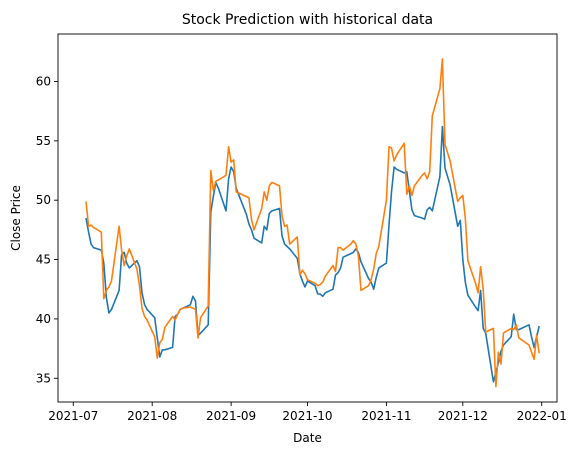 This screenshot has height=455, width=571. What do you see at coordinates (43, 81) in the screenshot?
I see `y-tick-label: 60` at bounding box center [43, 81].